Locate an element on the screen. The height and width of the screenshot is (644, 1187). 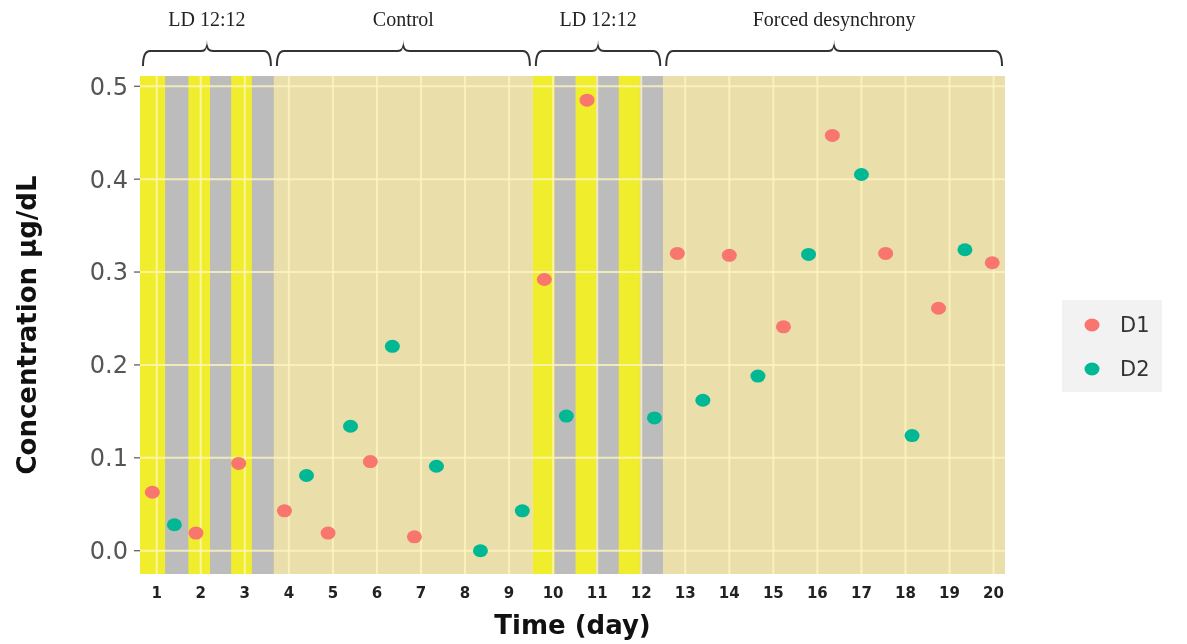
x-tick-label: 4 is located at coordinates (289, 593).